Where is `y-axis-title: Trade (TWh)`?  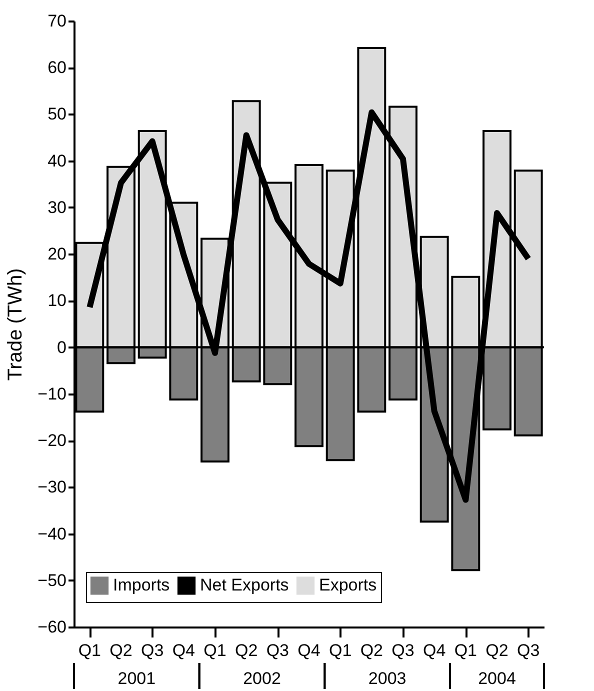 y-axis-title: Trade (TWh) is located at coordinates (15, 324).